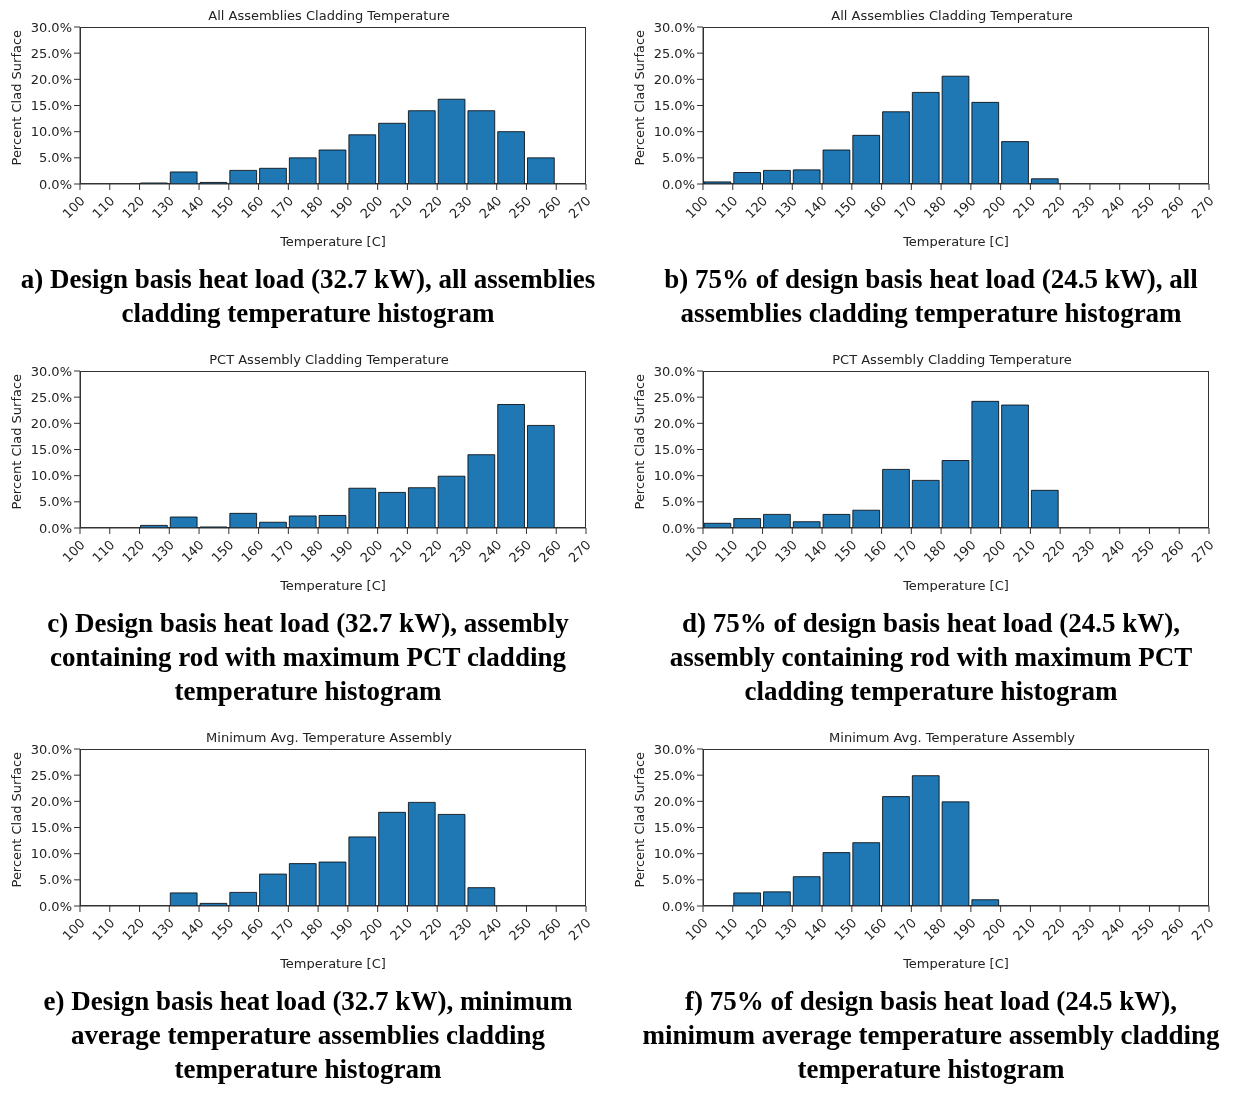 The image size is (1239, 1115). I want to click on x-axis-title: Temperature [C], so click(955, 585).